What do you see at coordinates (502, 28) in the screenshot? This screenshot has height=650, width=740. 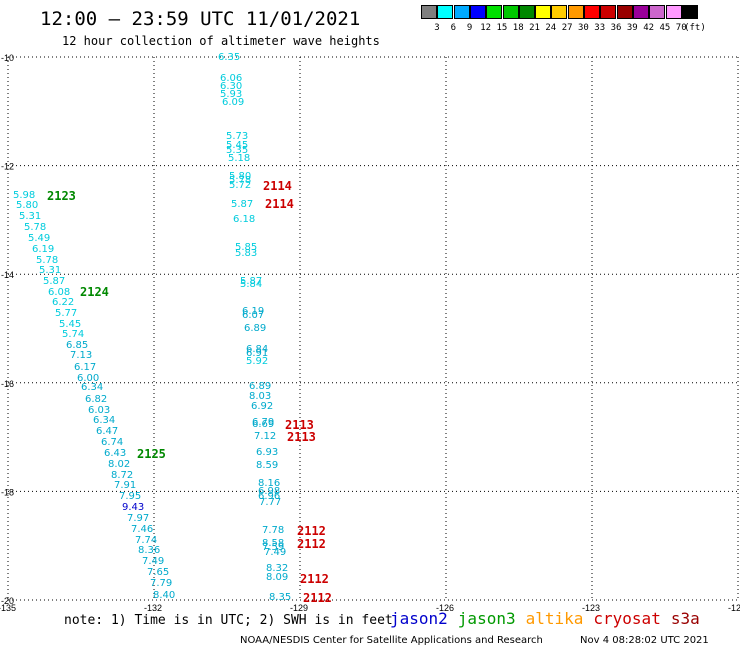 I see `color-scale-label: 15` at bounding box center [502, 28].